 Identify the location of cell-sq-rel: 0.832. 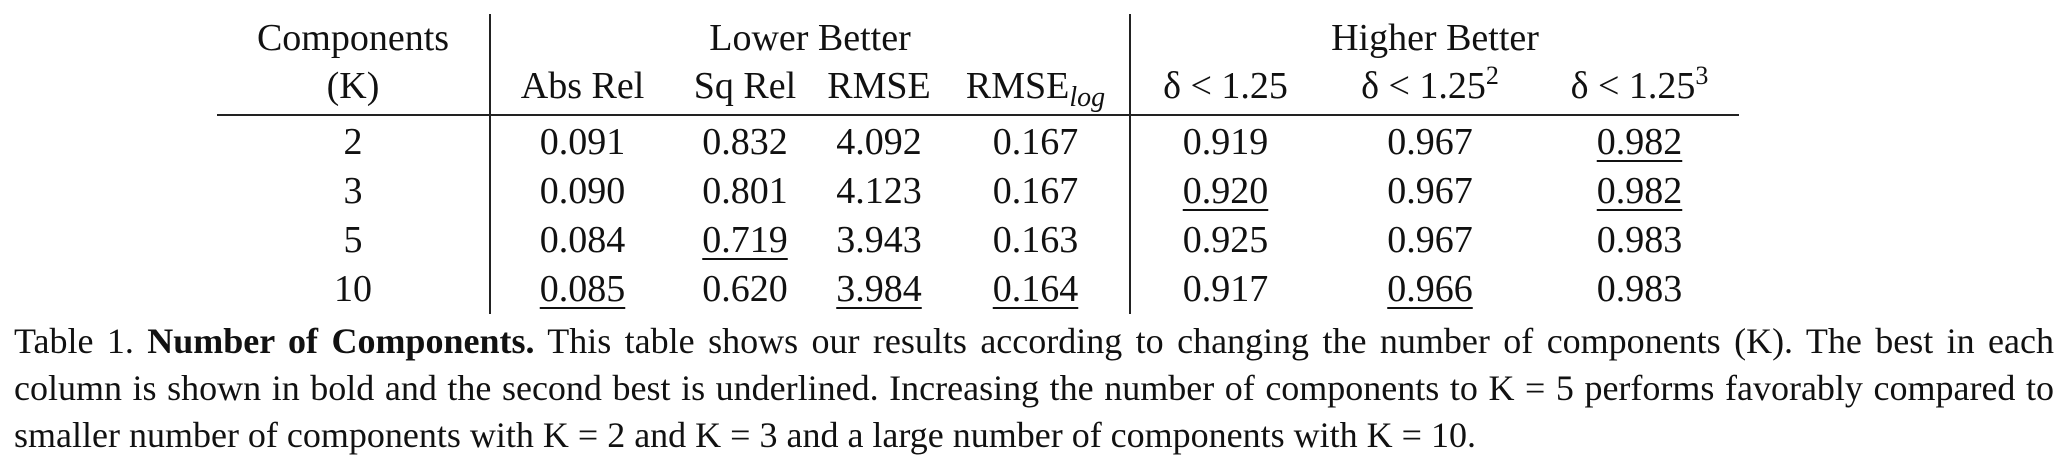
(745, 142).